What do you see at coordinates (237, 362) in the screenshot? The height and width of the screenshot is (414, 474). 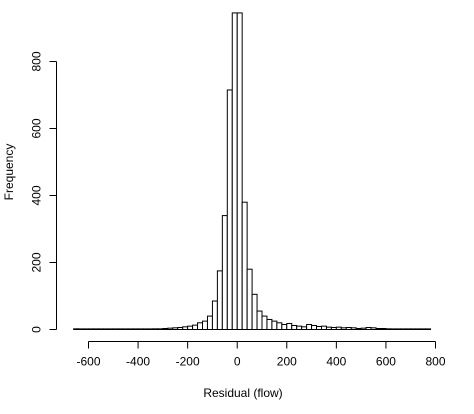 I see `x-tick-label: 0` at bounding box center [237, 362].